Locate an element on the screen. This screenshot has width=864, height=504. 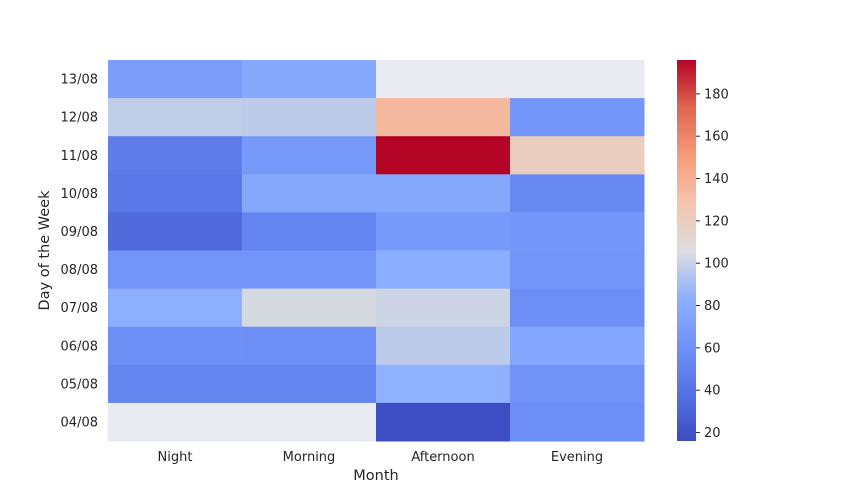
colorbar-tick-label: 40 is located at coordinates (712, 391).